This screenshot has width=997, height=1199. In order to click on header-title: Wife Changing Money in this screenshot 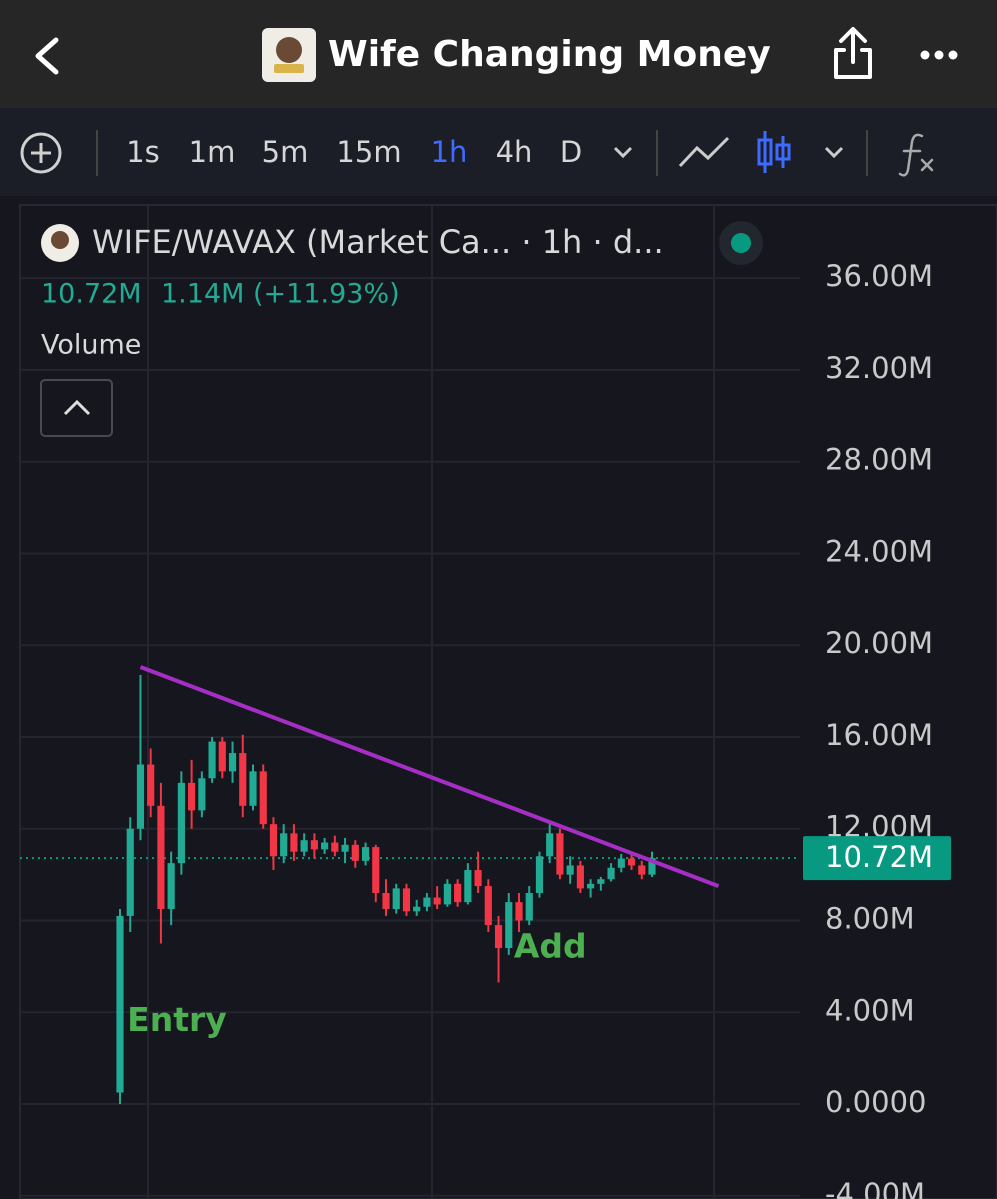, I will do `click(549, 54)`.